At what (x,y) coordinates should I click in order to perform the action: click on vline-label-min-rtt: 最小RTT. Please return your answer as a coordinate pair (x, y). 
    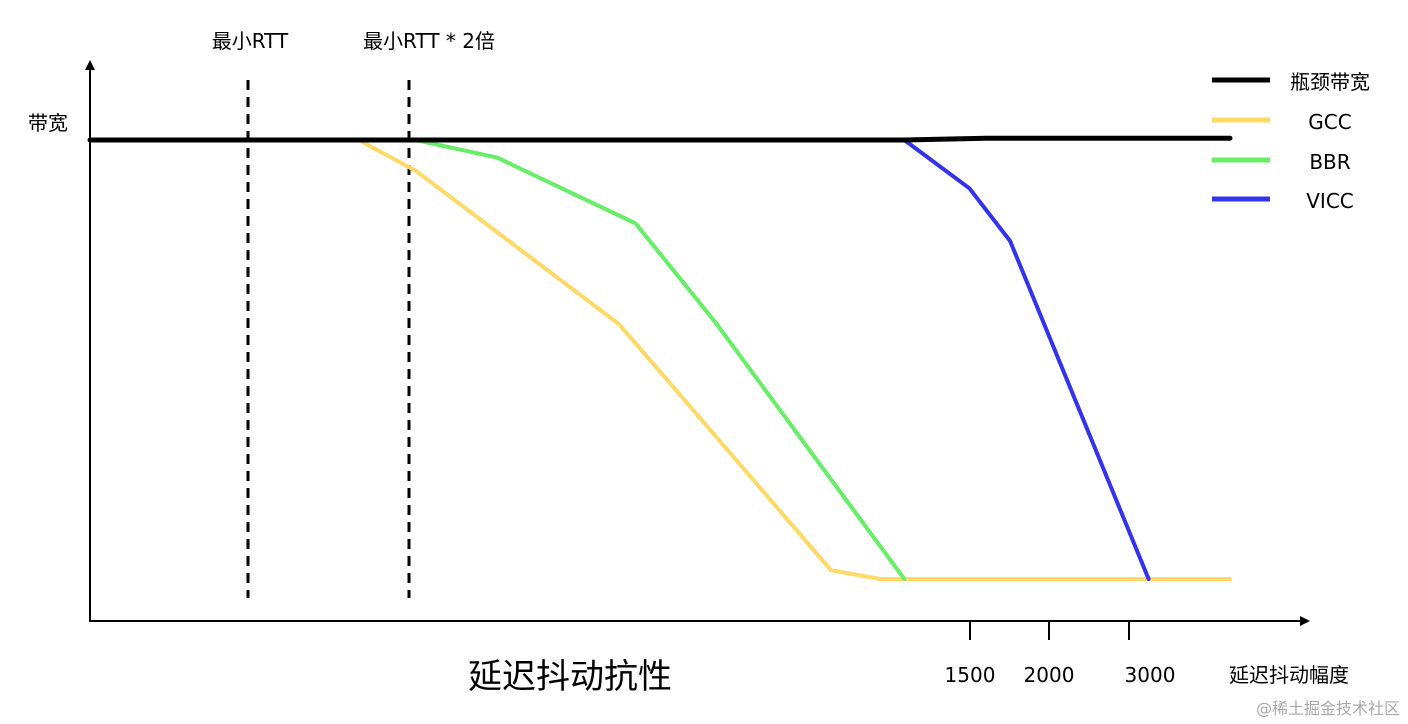
    Looking at the image, I should click on (250, 41).